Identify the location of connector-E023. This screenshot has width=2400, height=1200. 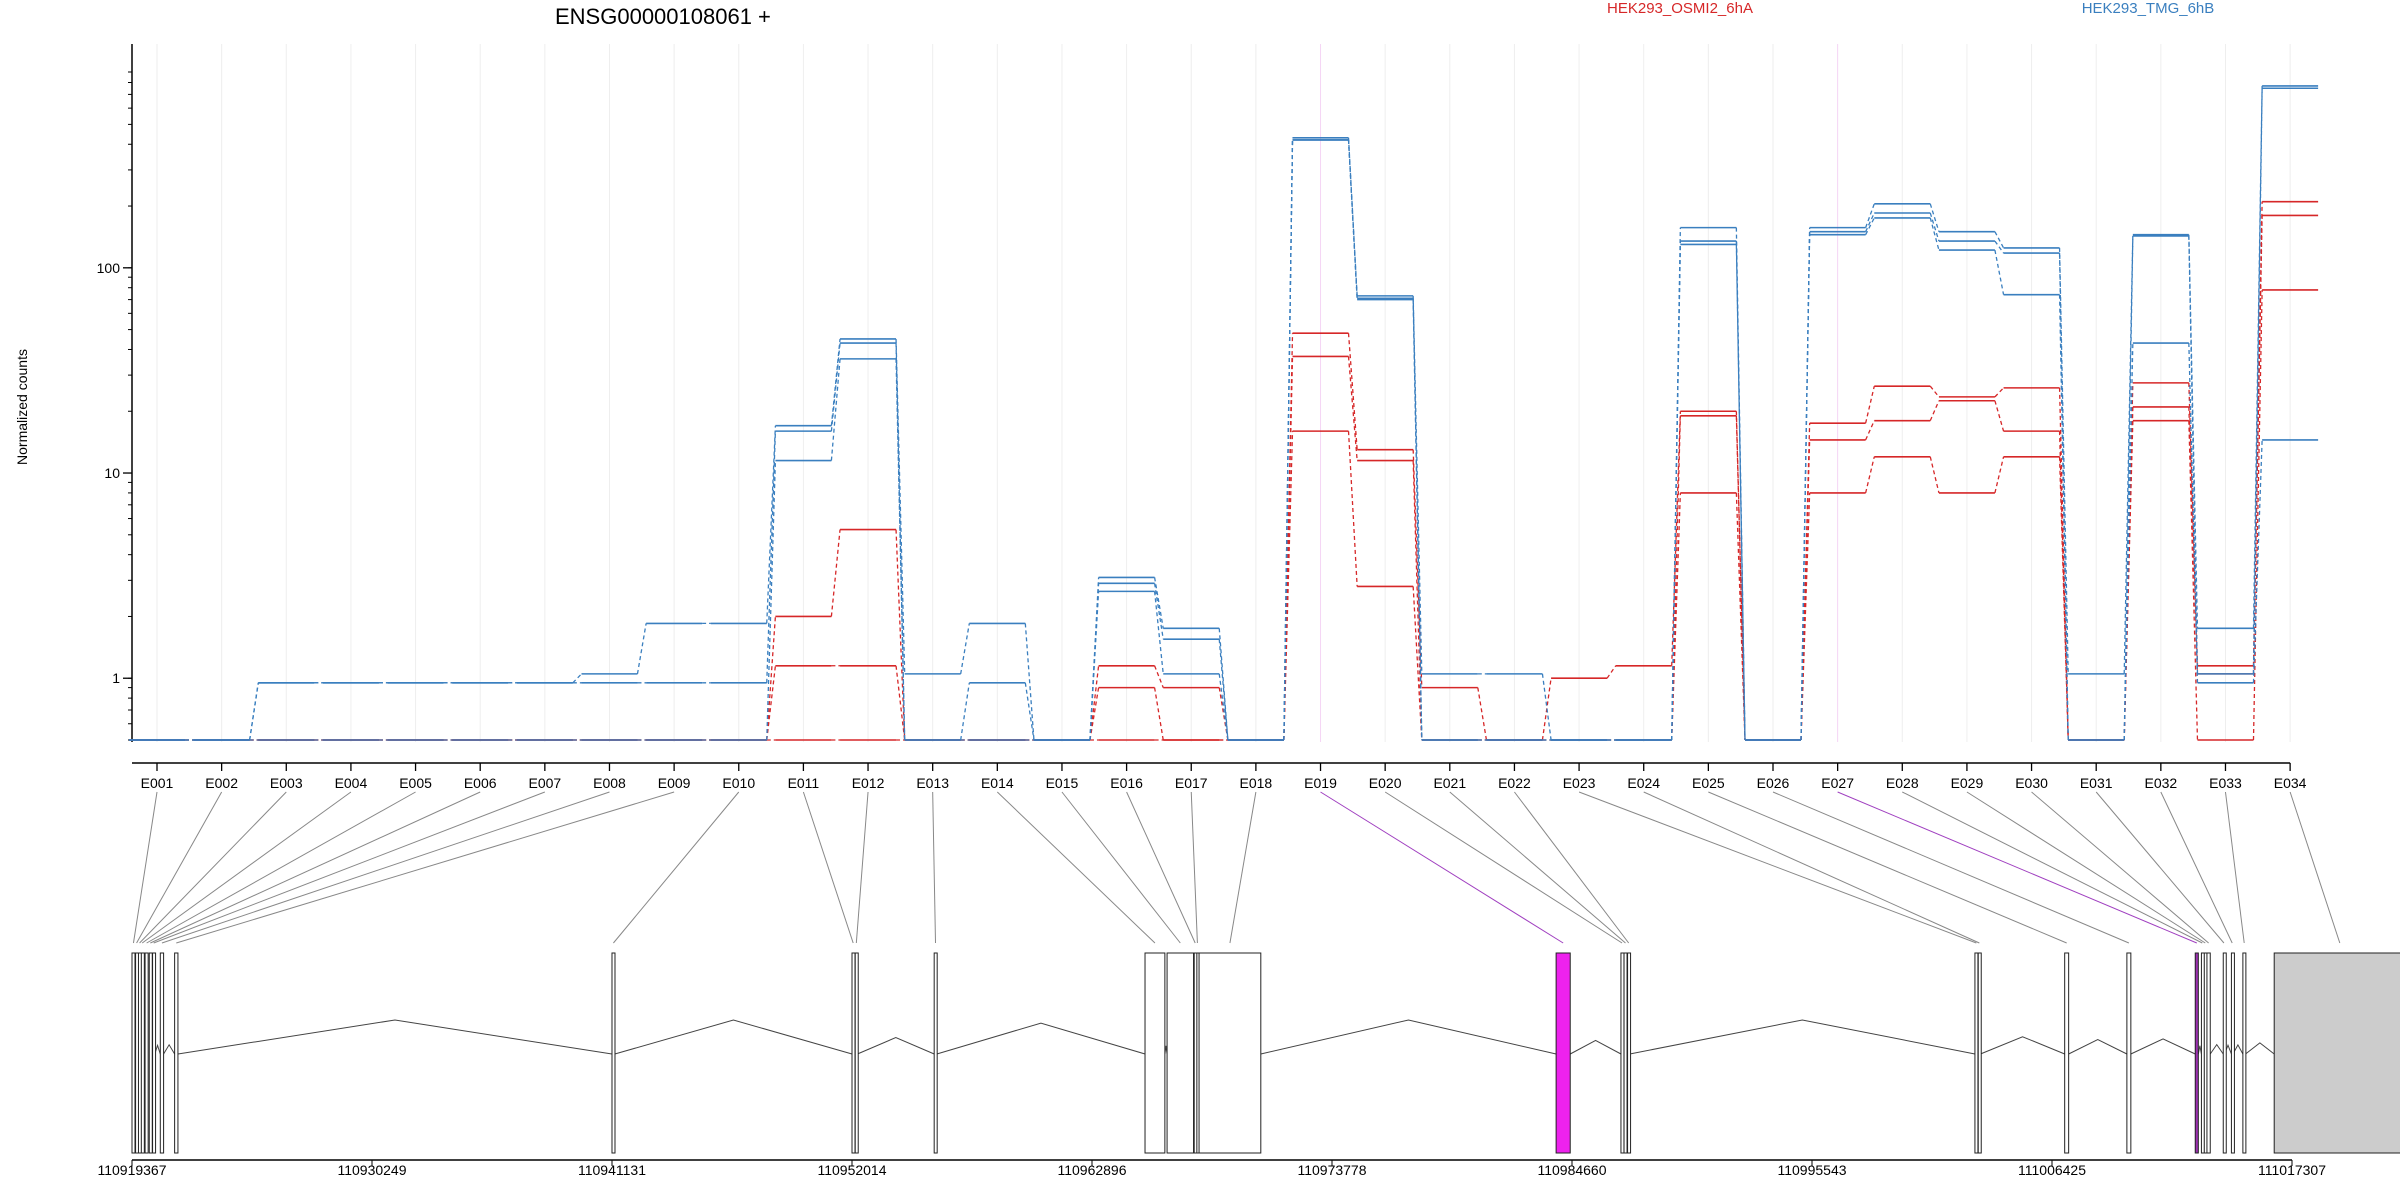
(1777, 867).